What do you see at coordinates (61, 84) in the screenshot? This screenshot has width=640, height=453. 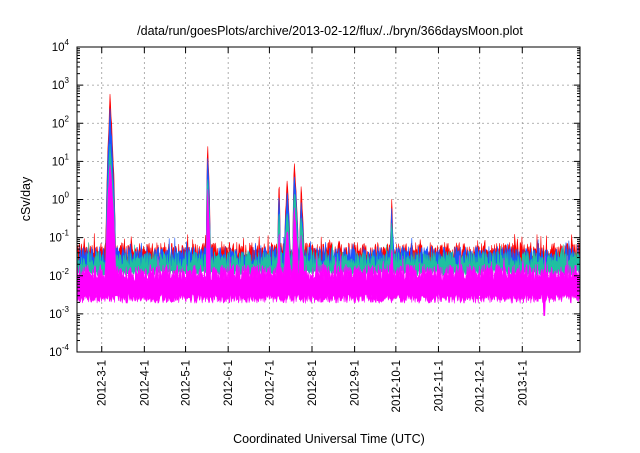 I see `y-tick-label: 10³` at bounding box center [61, 84].